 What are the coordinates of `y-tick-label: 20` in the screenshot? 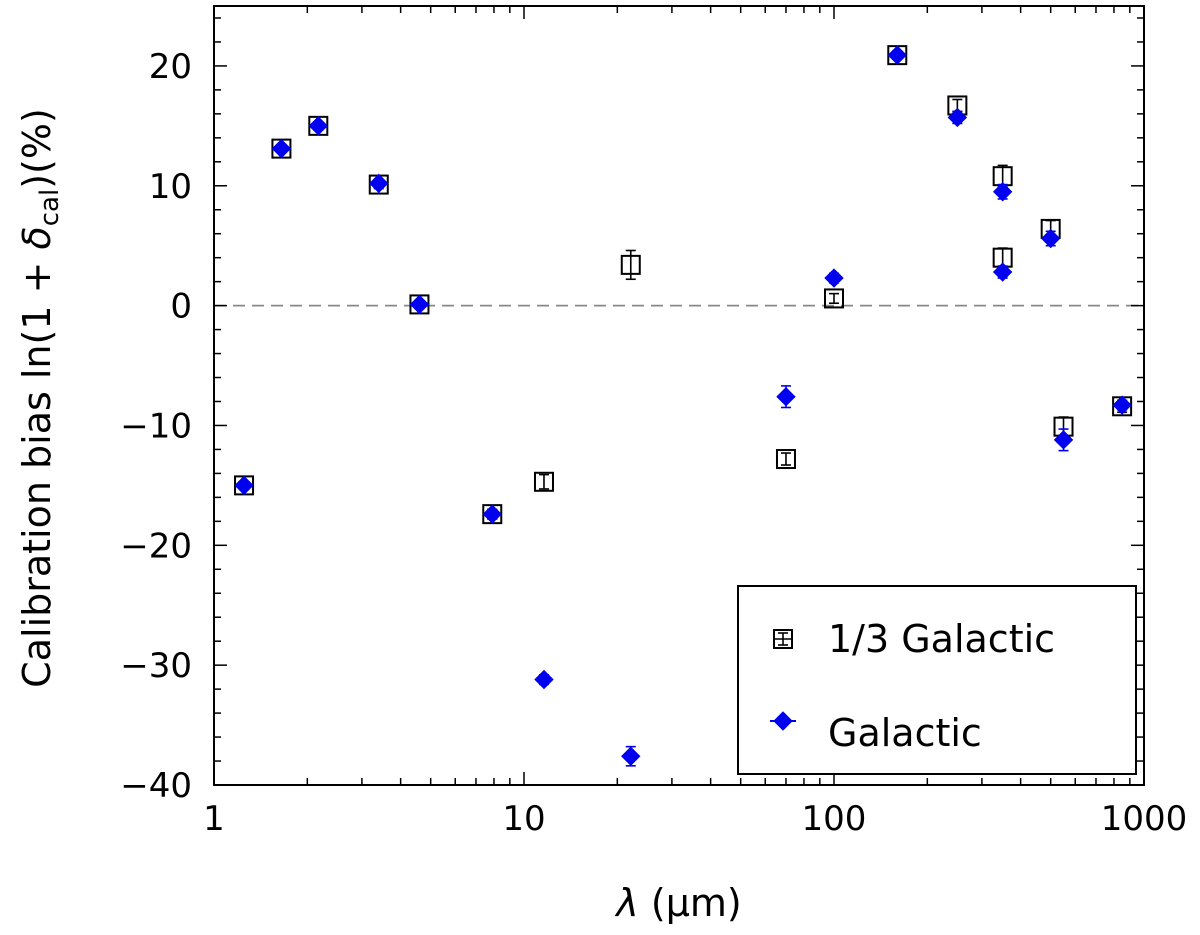 It's located at (170, 67).